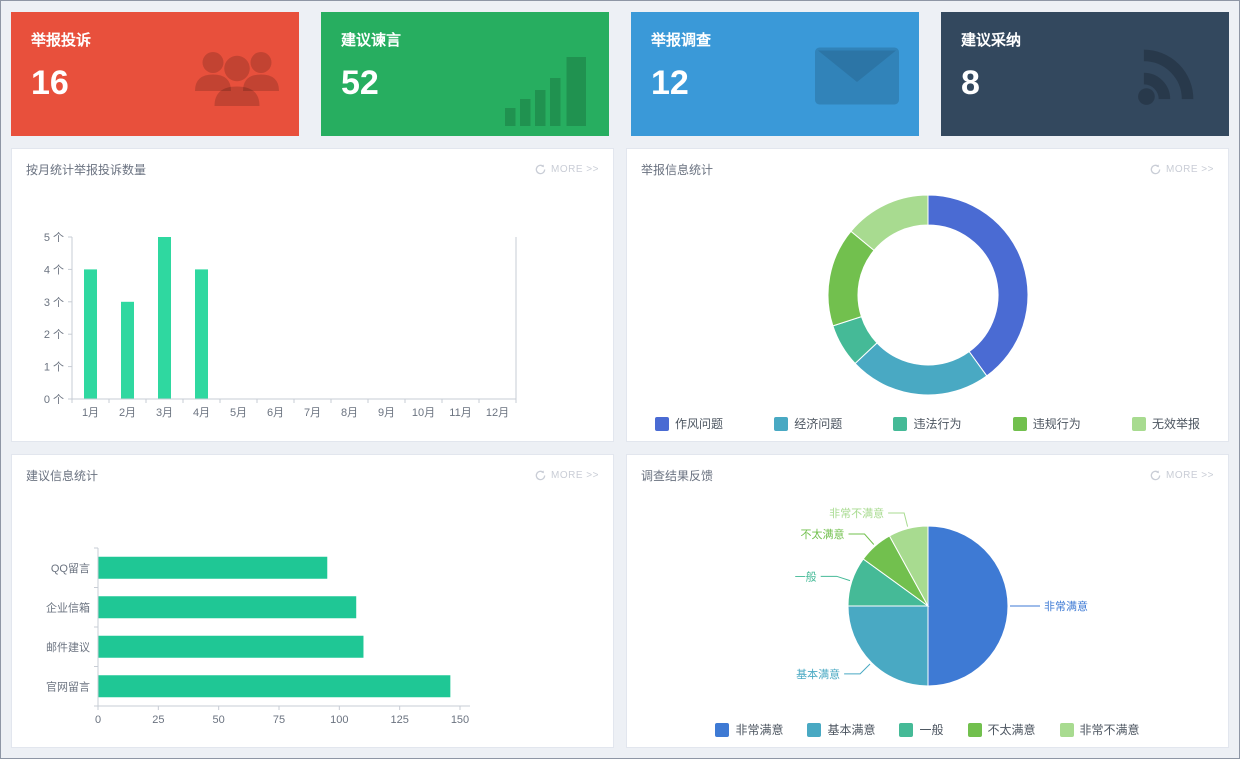  Describe the element at coordinates (928, 295) in the screenshot. I see `donut-chart-svg` at that location.